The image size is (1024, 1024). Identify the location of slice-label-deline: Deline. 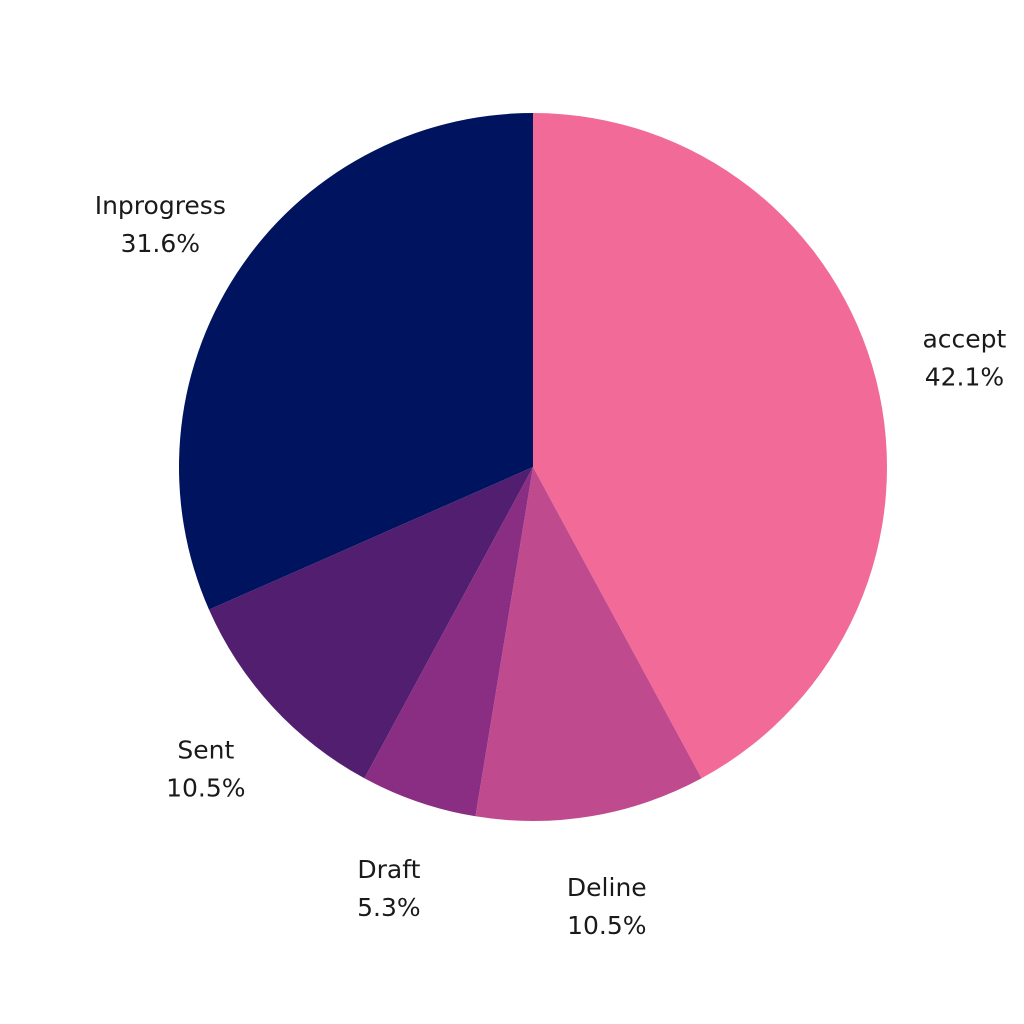
(607, 887).